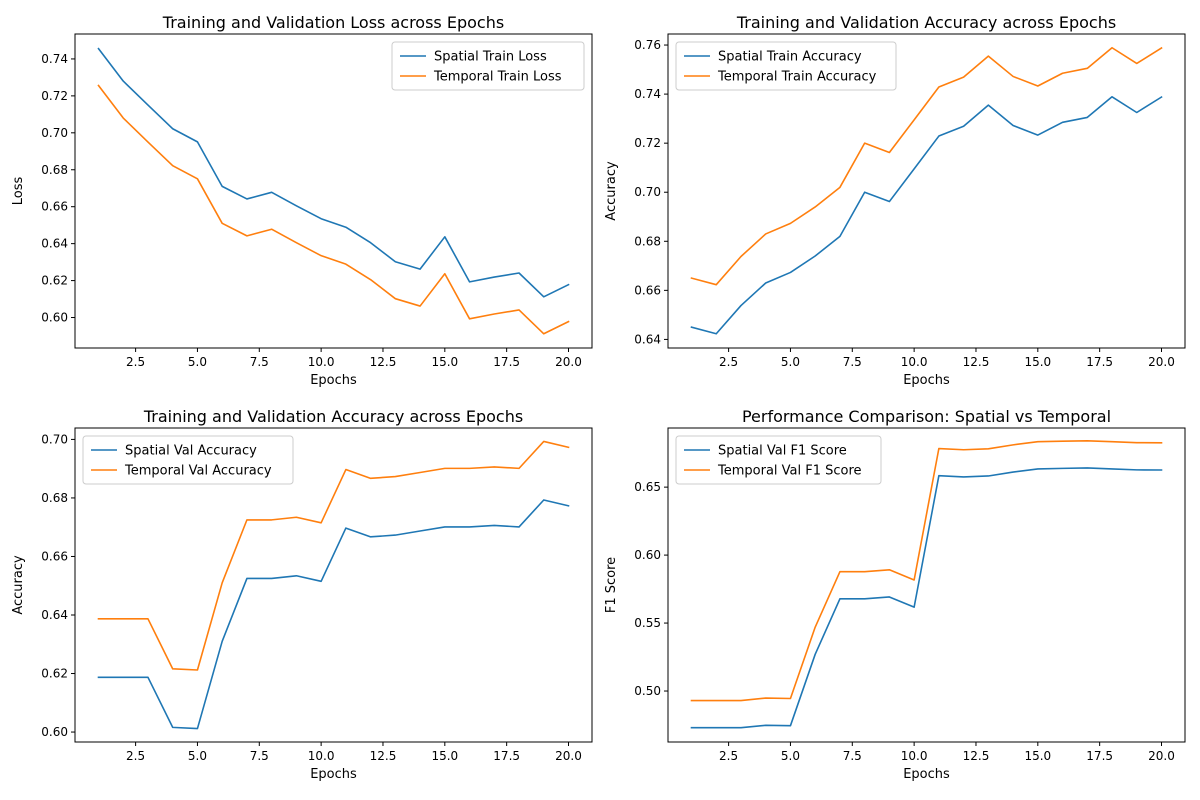 This screenshot has height=800, width=1200. What do you see at coordinates (797, 77) in the screenshot?
I see `legend-entry: Temporal Train Accuracy` at bounding box center [797, 77].